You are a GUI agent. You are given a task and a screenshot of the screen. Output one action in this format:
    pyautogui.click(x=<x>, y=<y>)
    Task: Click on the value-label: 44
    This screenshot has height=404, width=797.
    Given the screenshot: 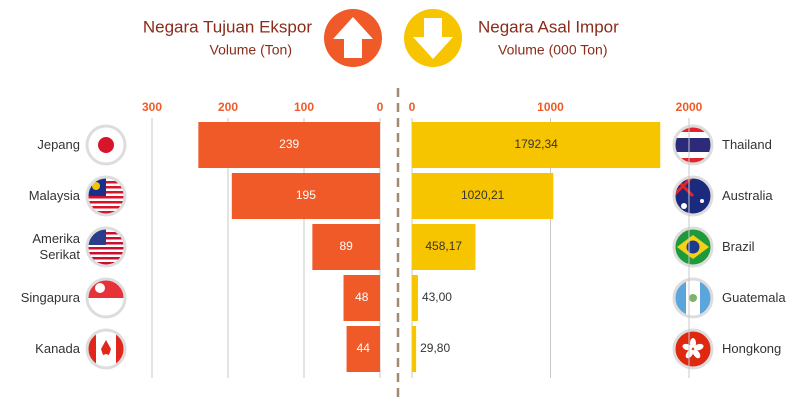 What is the action you would take?
    pyautogui.click(x=364, y=348)
    